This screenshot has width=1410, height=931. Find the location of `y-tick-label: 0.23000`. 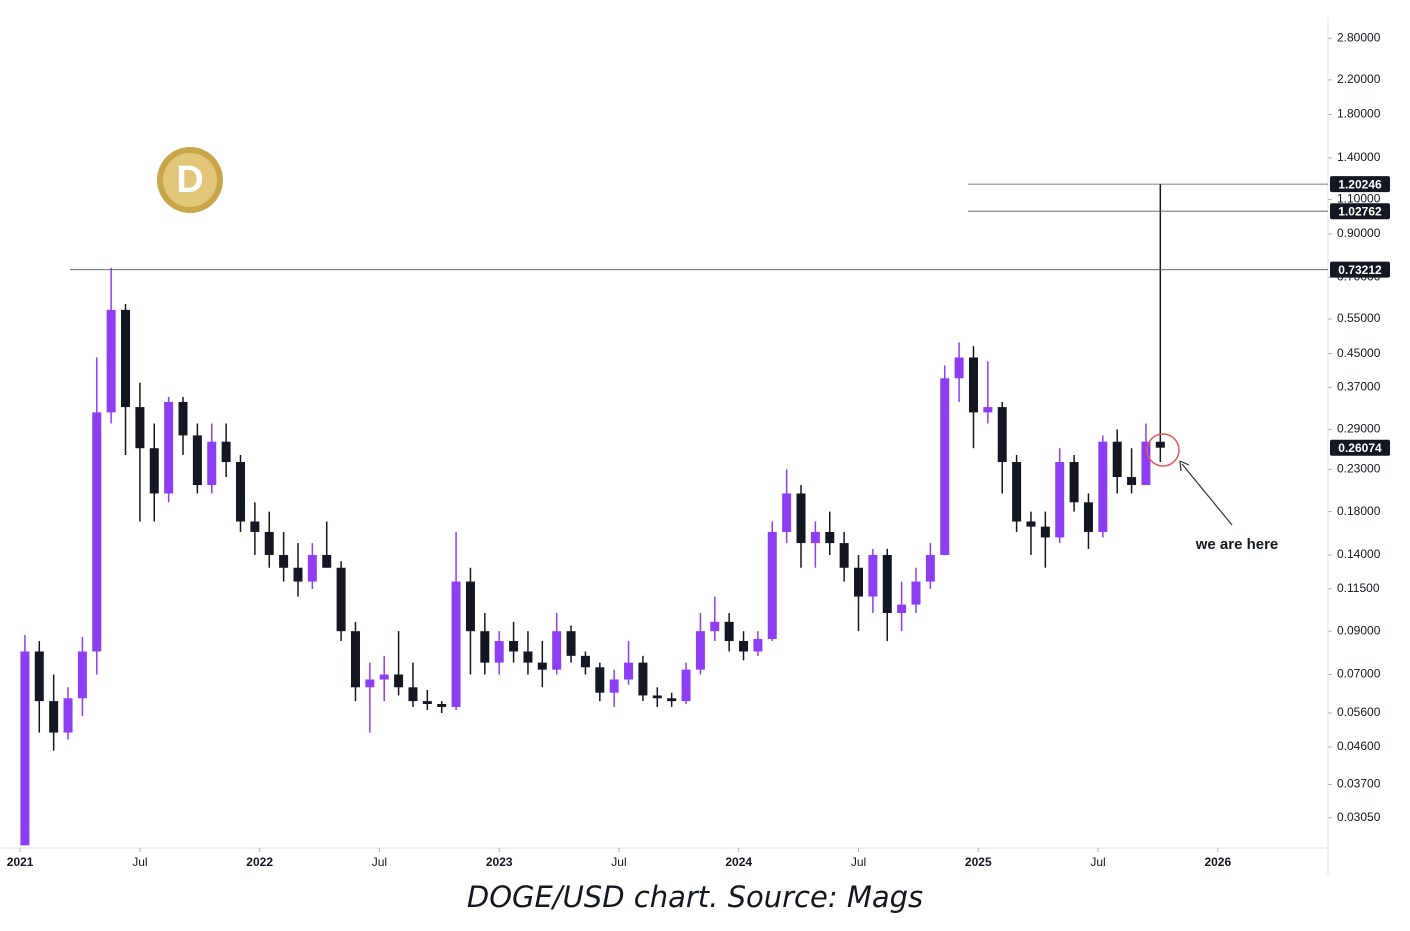

y-tick-label: 0.23000 is located at coordinates (1359, 469).